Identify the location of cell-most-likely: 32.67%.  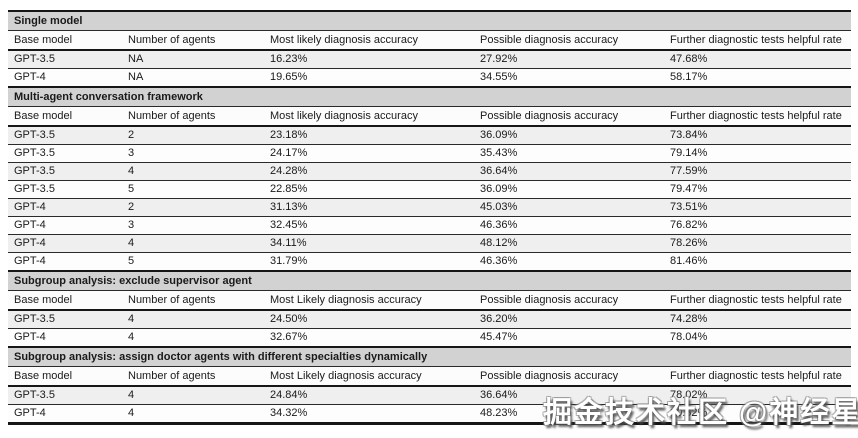
(369, 338).